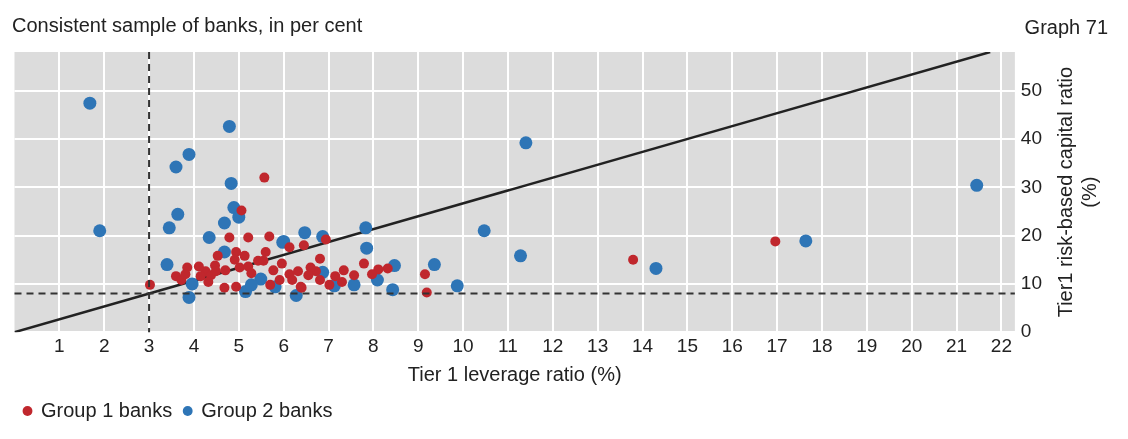  I want to click on chart-title: Consistent sample of banks, in per cent, so click(187, 24).